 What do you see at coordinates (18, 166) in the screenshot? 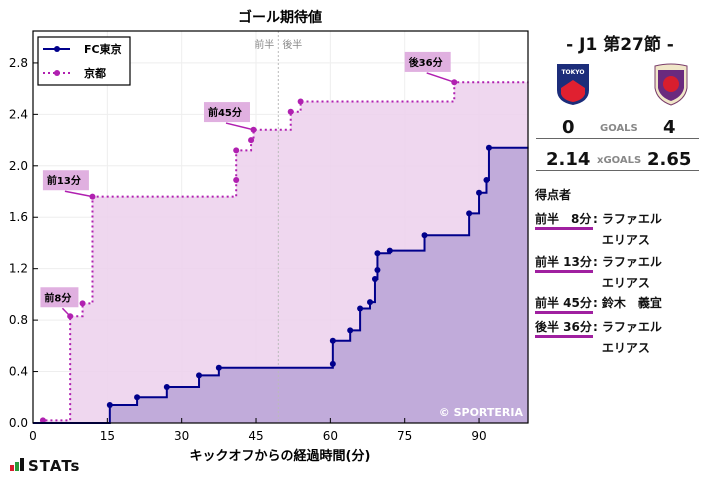
I see `svg-text: 2.0` at bounding box center [18, 166].